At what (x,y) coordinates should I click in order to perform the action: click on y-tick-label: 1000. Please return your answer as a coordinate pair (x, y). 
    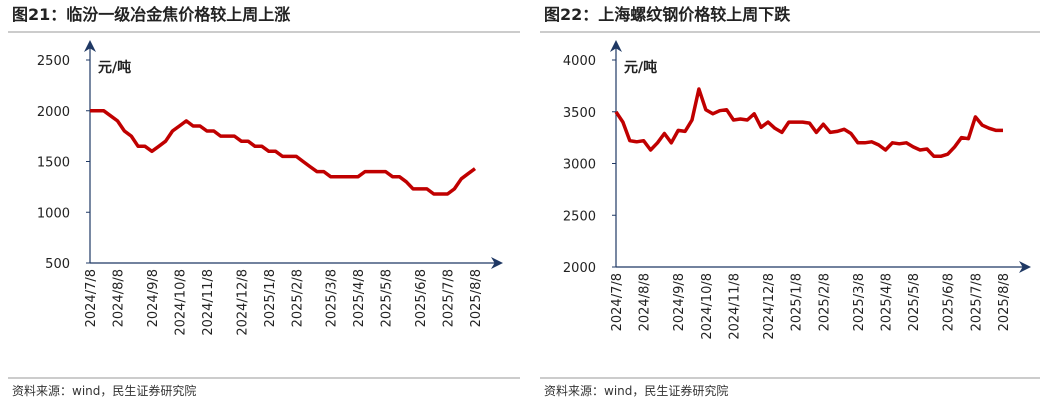
    Looking at the image, I should click on (53, 213).